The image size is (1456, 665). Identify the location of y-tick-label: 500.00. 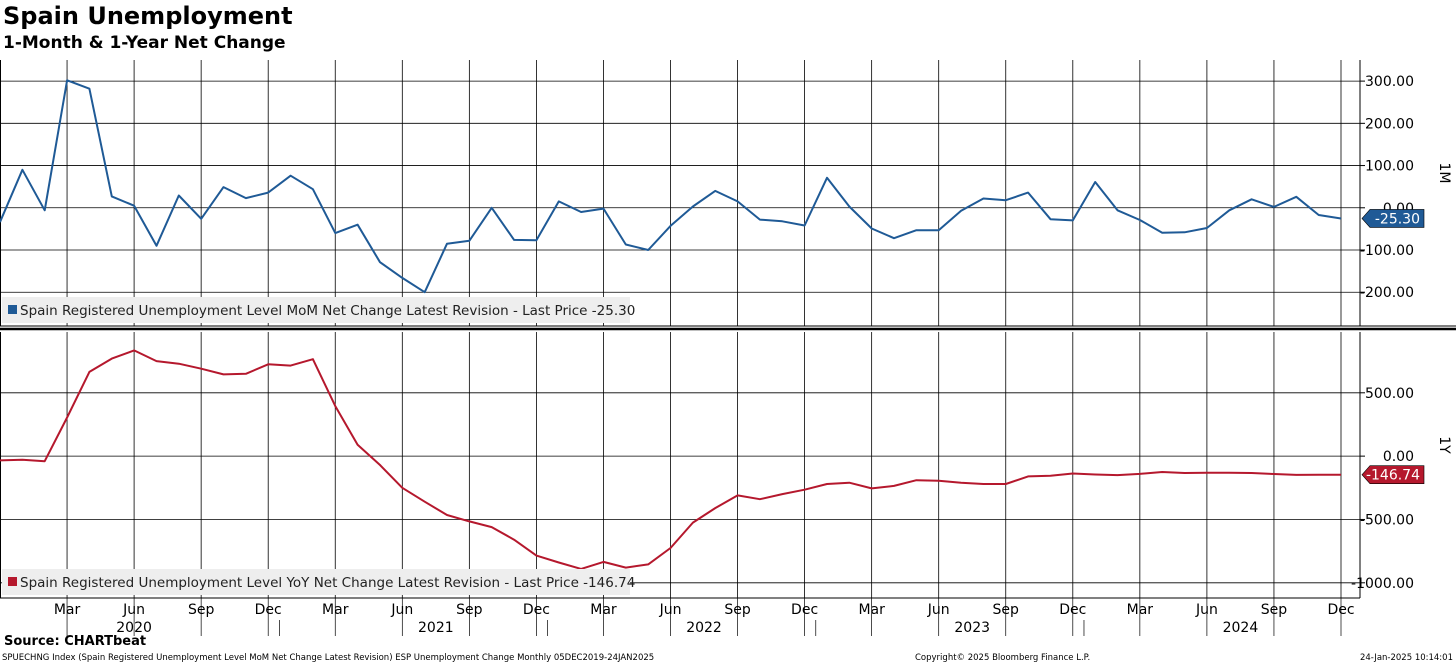
(1389, 394).